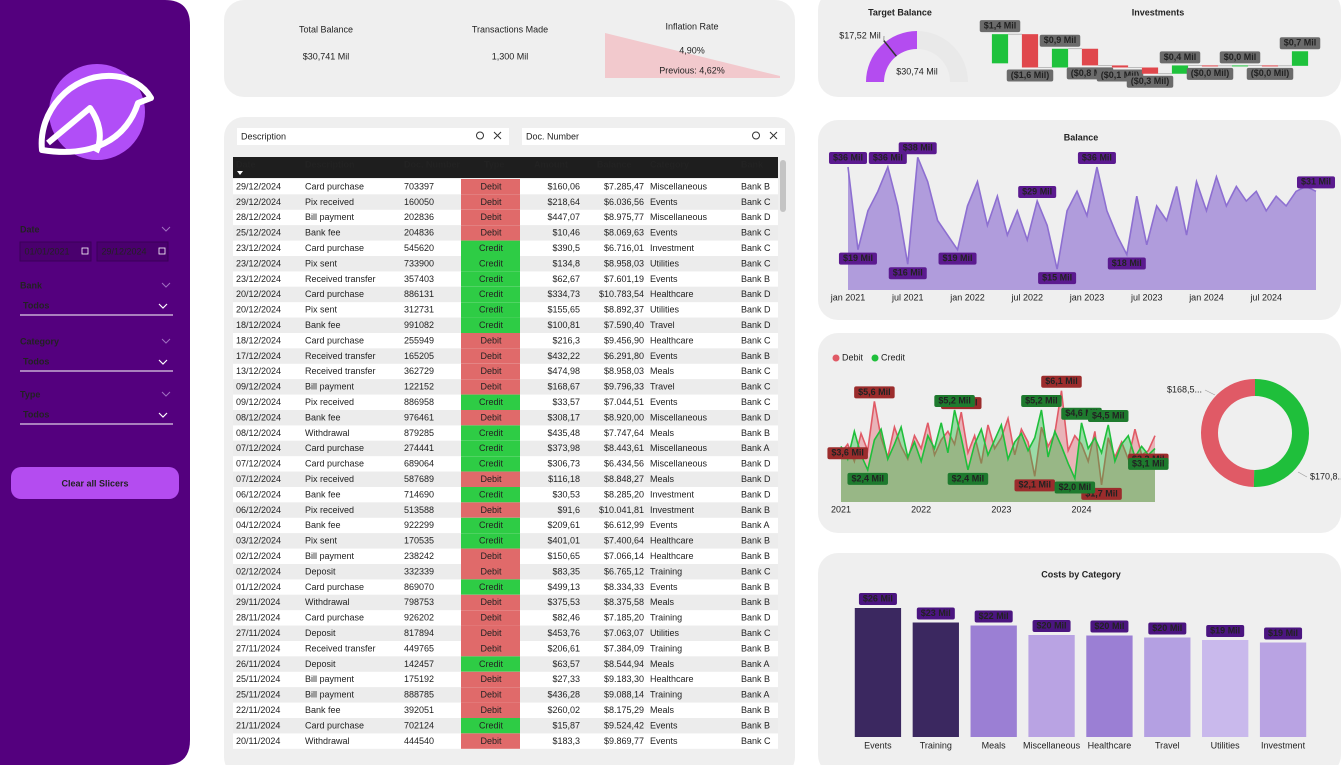 The height and width of the screenshot is (765, 1341). I want to click on gauge-value-label: $30,74 Mil, so click(917, 71).